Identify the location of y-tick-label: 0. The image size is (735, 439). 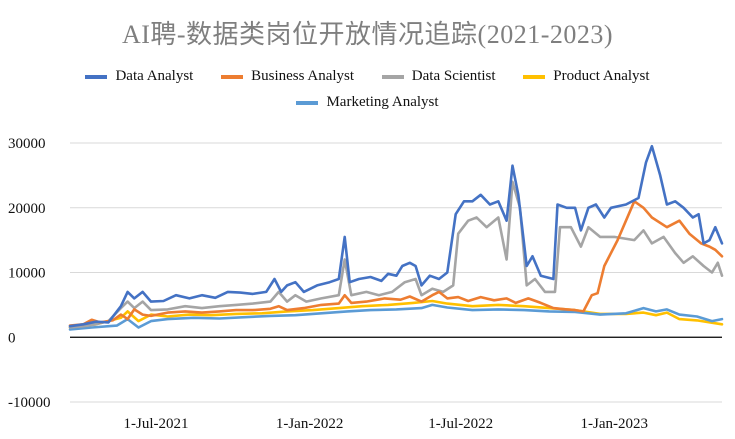
(12, 338).